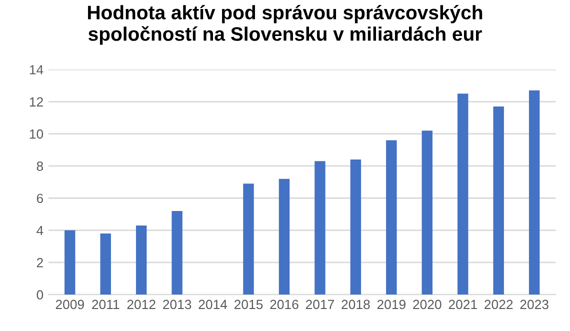 This screenshot has width=570, height=331. I want to click on y-tick-label: 2, so click(39, 263).